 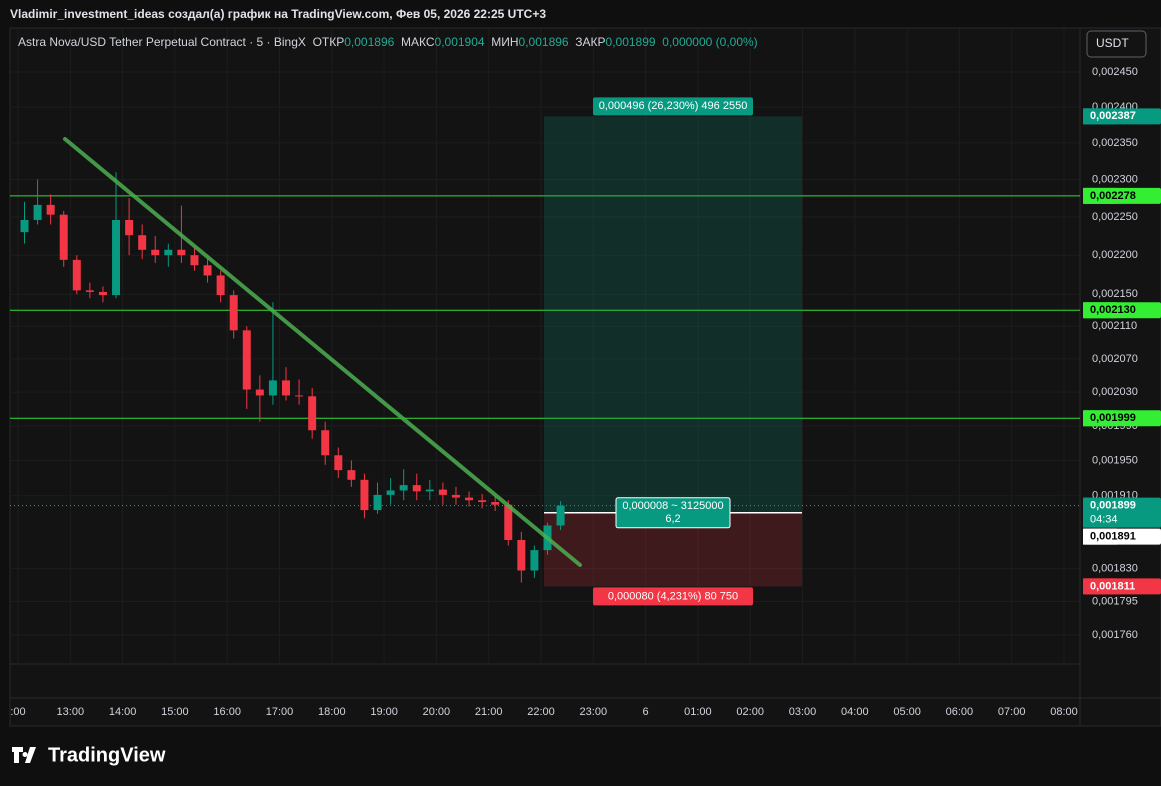 I want to click on y-tick-label: 0,001830, so click(x=1115, y=569).